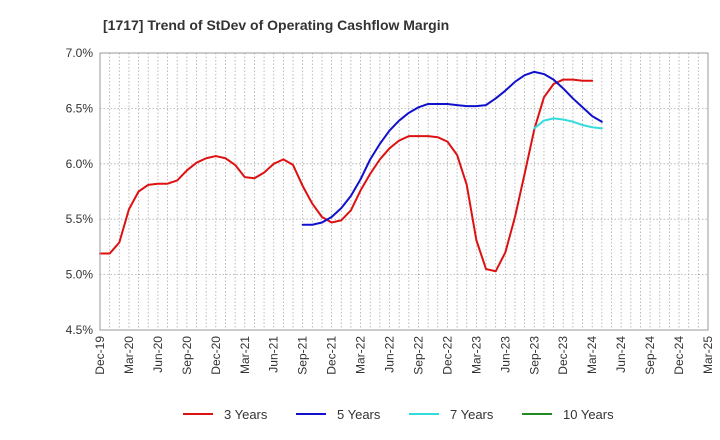 This screenshot has height=440, width=720. What do you see at coordinates (246, 414) in the screenshot?
I see `legend-label: 3 Years` at bounding box center [246, 414].